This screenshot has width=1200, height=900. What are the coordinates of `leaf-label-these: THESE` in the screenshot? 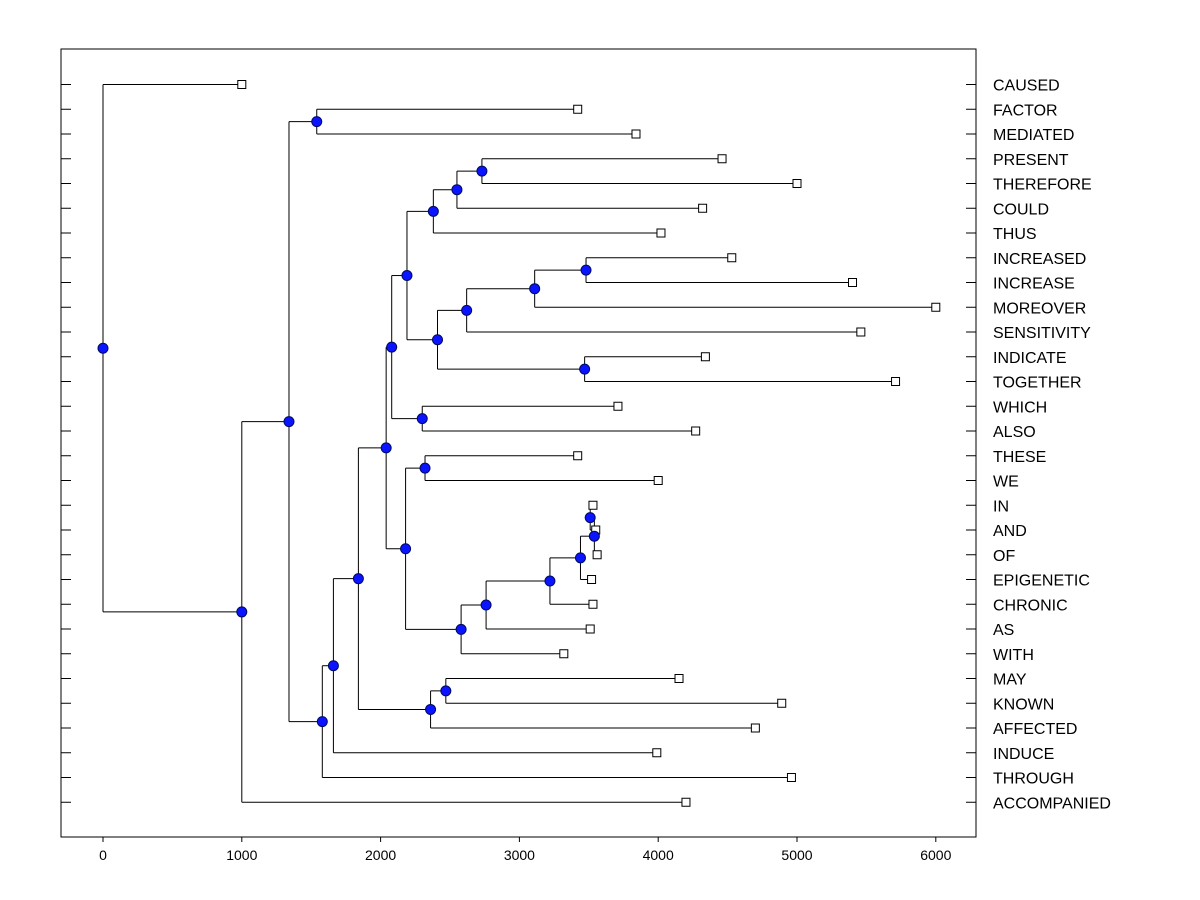 It's located at (1019, 457).